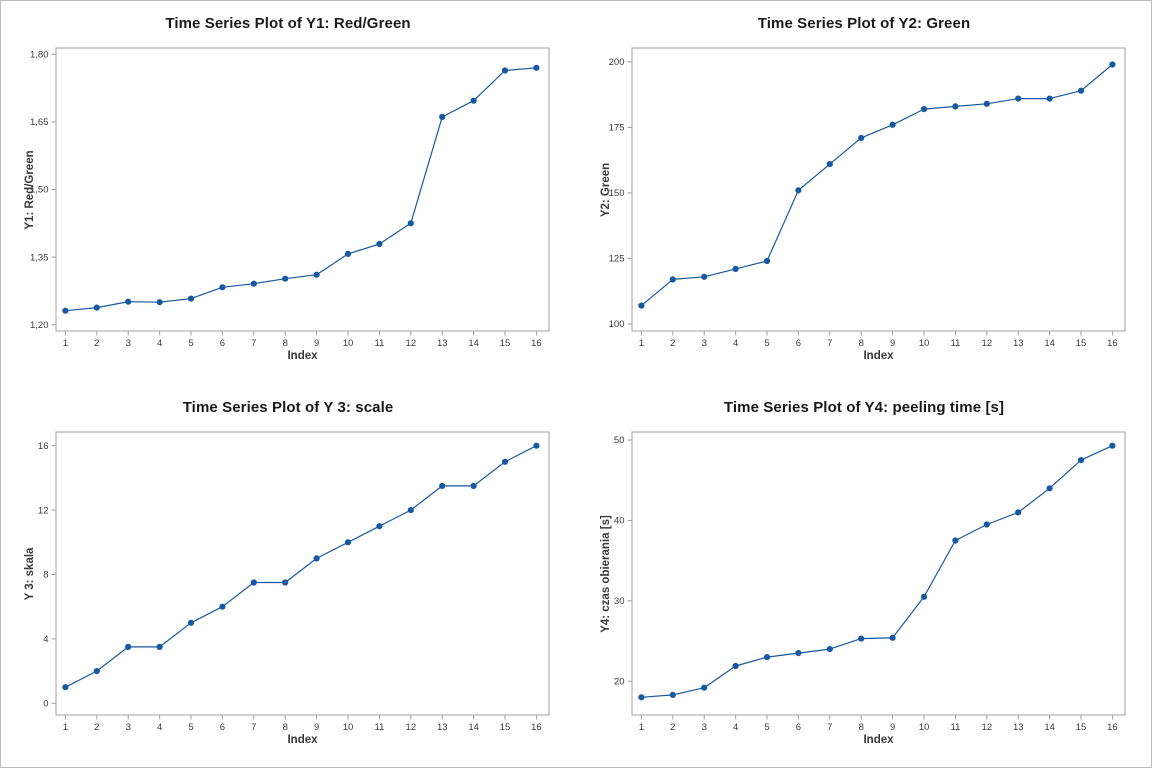 Image resolution: width=1152 pixels, height=768 pixels. What do you see at coordinates (617, 193) in the screenshot?
I see `y-tick-label: 150` at bounding box center [617, 193].